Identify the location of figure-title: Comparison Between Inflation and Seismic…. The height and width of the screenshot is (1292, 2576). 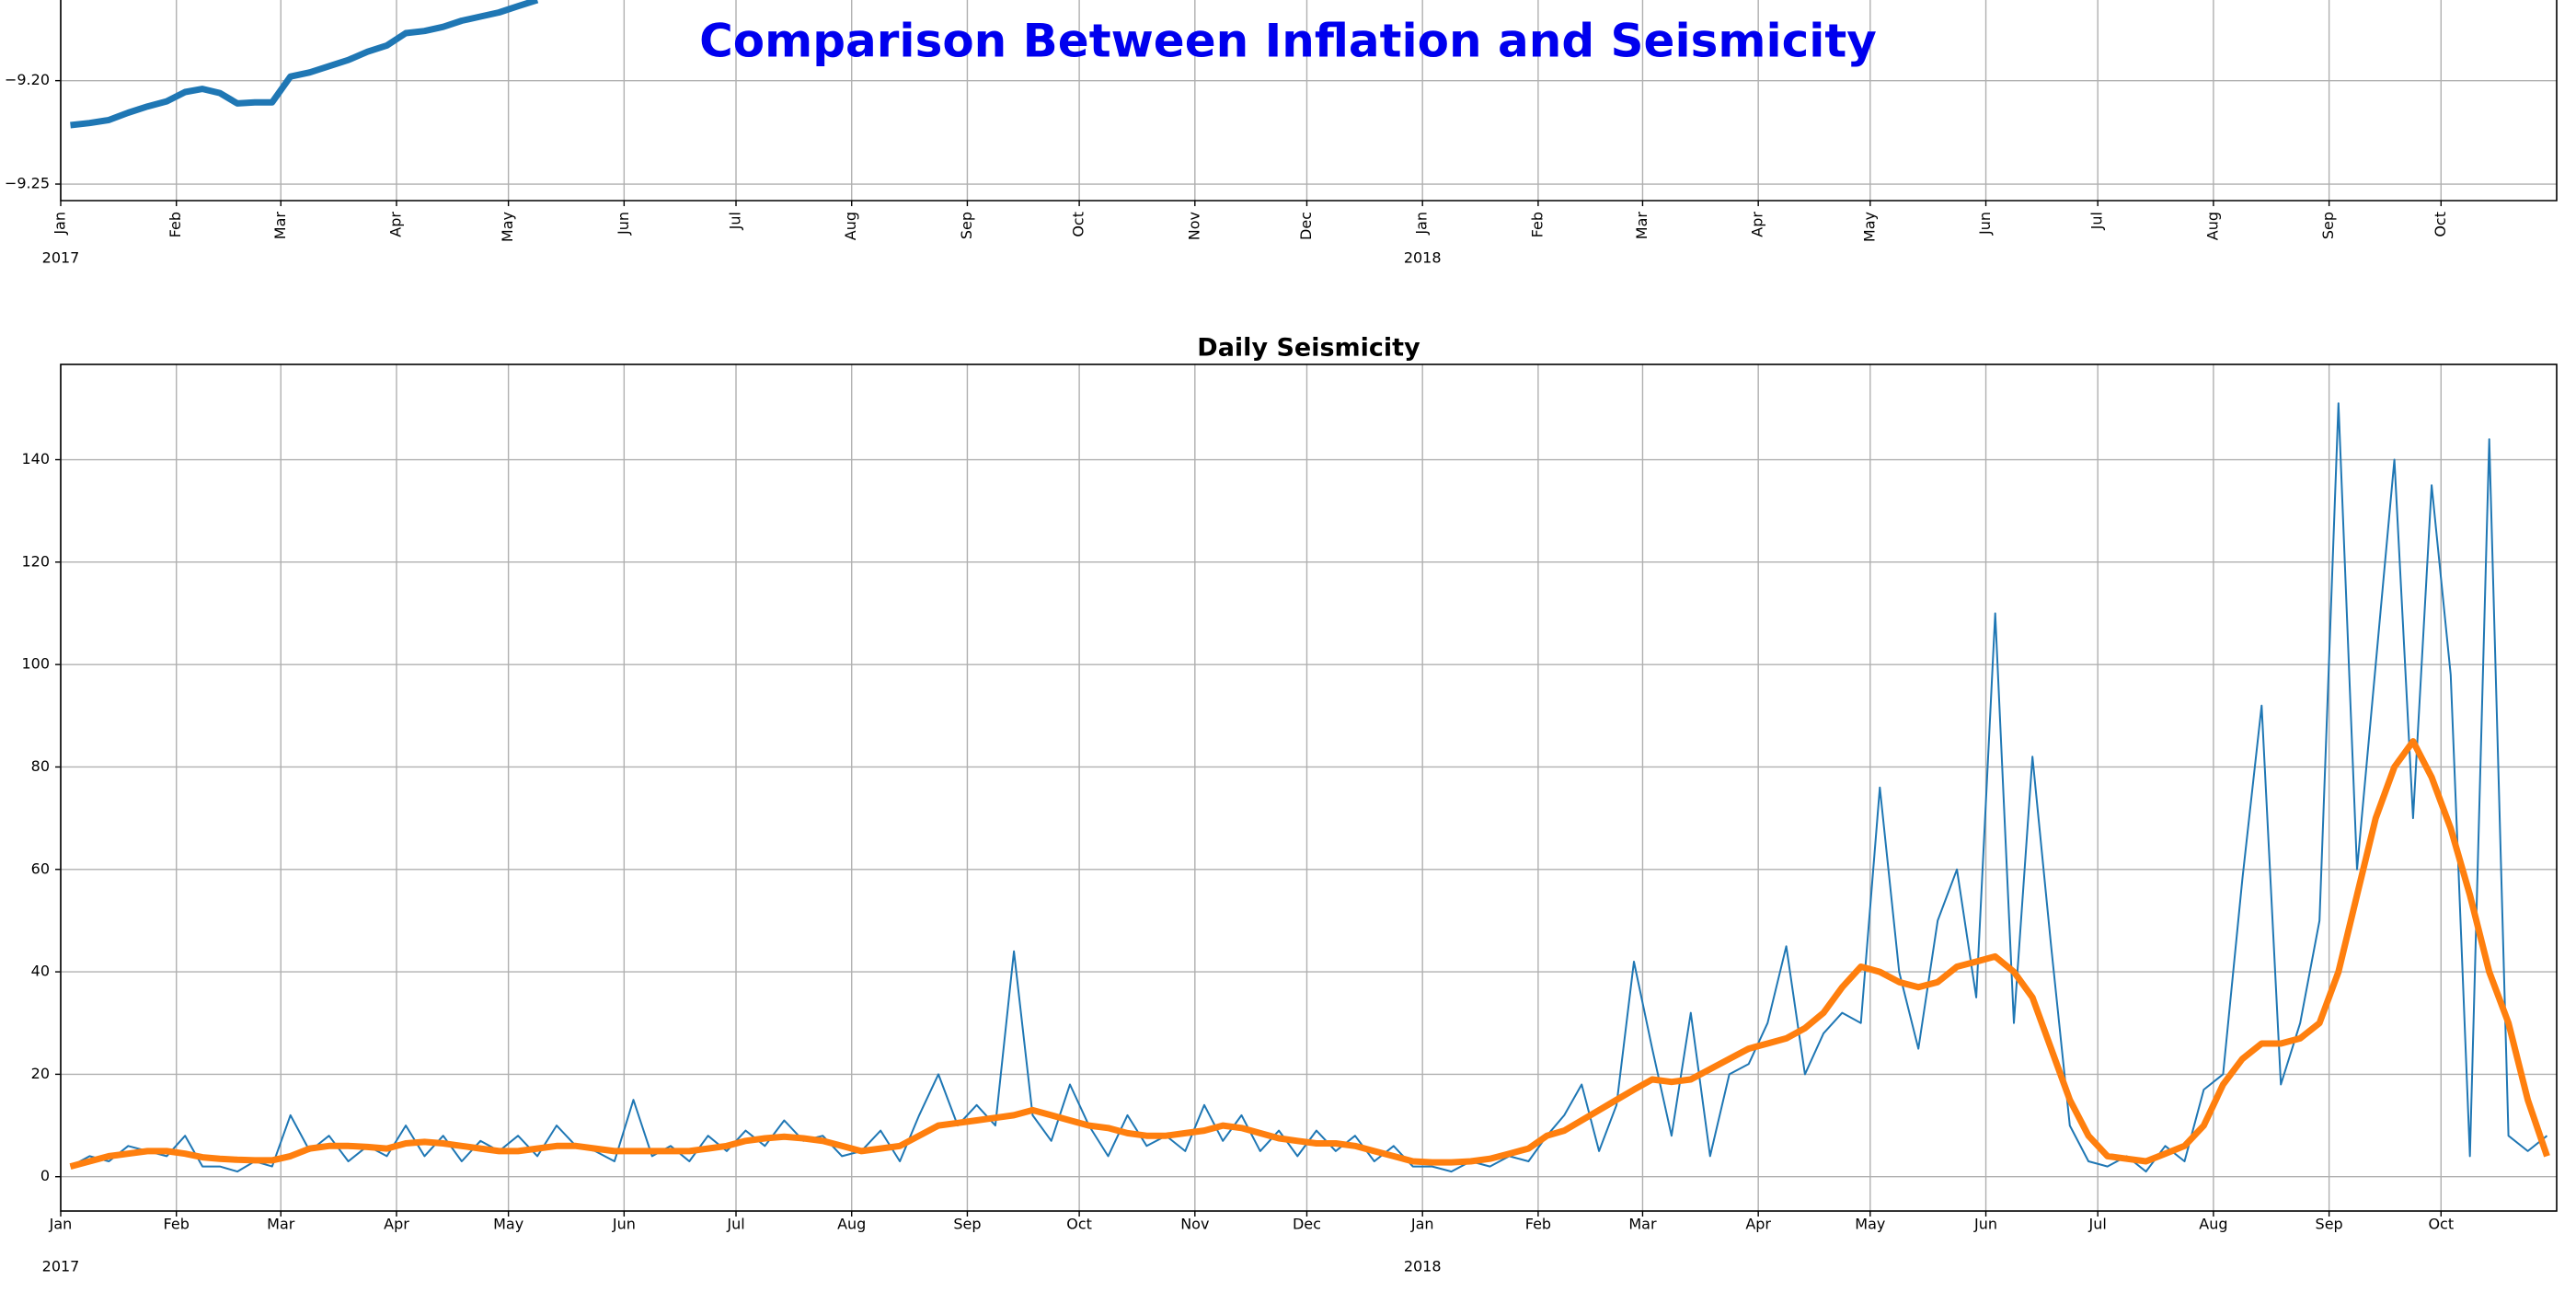
(1288, 41).